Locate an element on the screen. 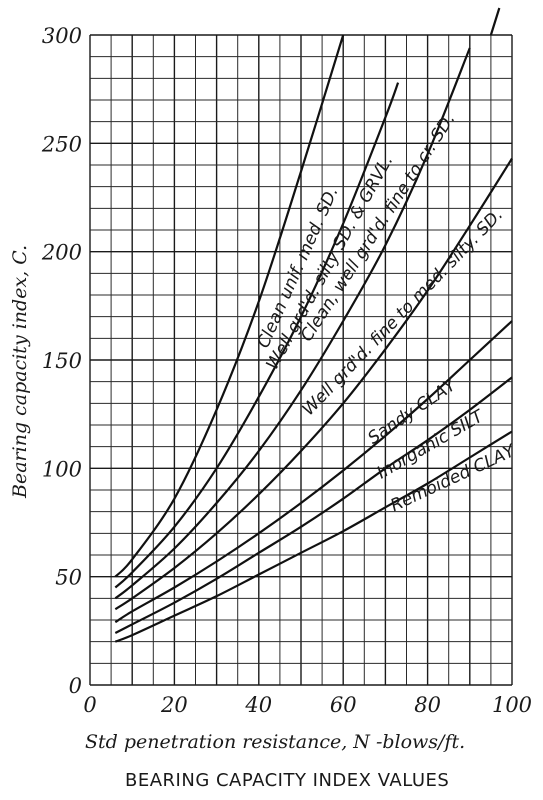  x-tick-label: 60 is located at coordinates (343, 705).